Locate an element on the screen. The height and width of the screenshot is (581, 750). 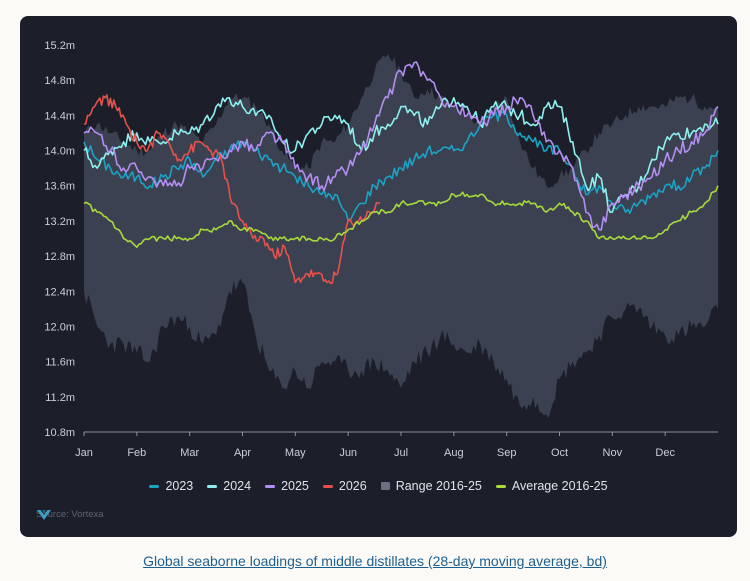
legend-item-2023: 2023 is located at coordinates (171, 486).